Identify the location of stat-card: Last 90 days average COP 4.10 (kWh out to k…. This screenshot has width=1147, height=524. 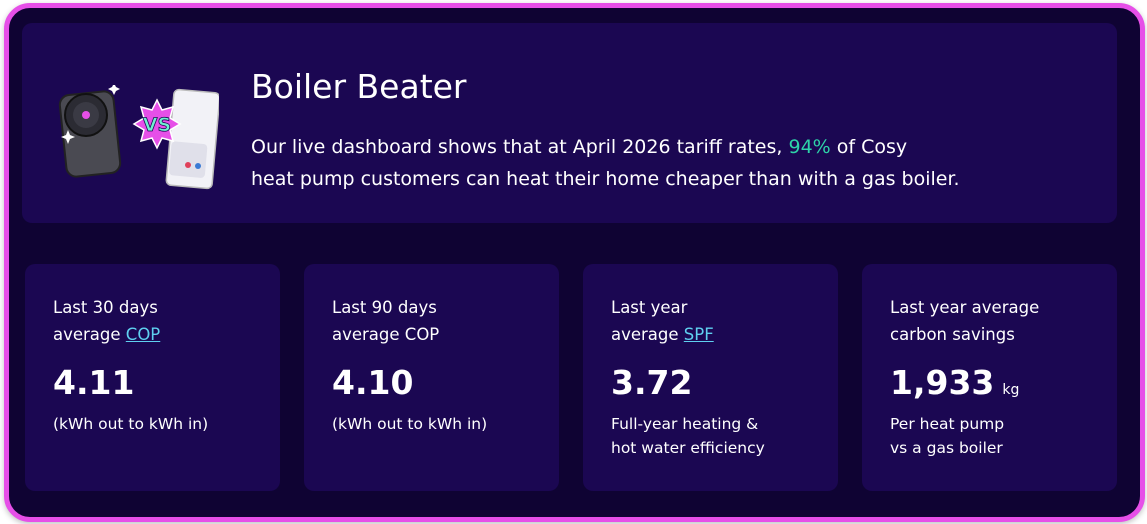
(431, 377).